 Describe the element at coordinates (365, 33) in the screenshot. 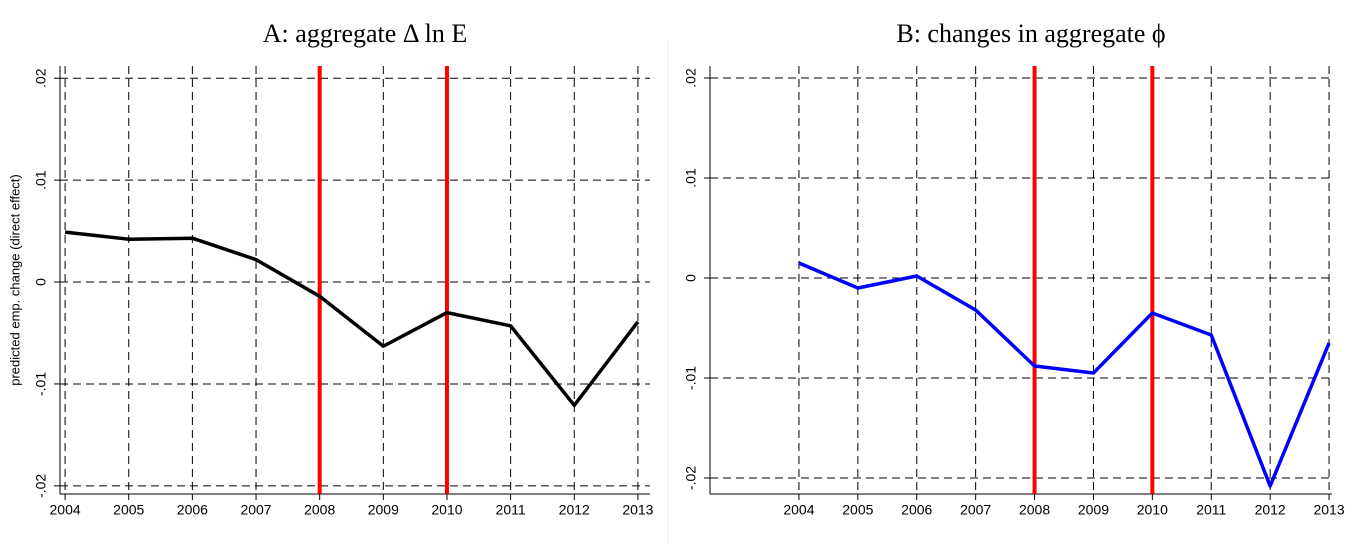

I see `chart-title: A: aggregate Δ ln E` at that location.